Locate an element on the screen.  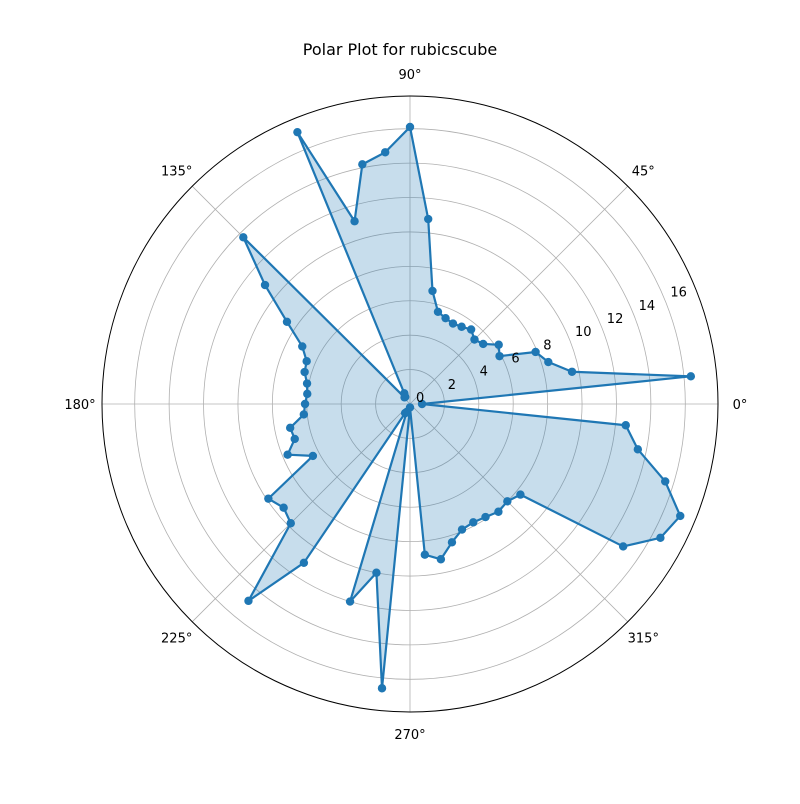
r-tick-label-2: 4 is located at coordinates (484, 372).